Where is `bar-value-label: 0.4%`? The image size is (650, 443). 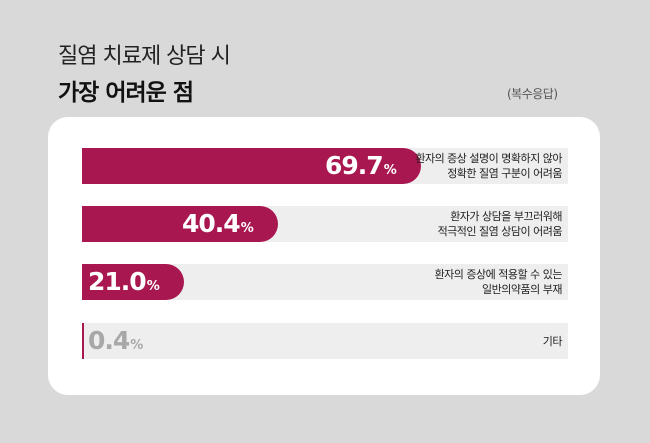 bar-value-label: 0.4% is located at coordinates (115, 343).